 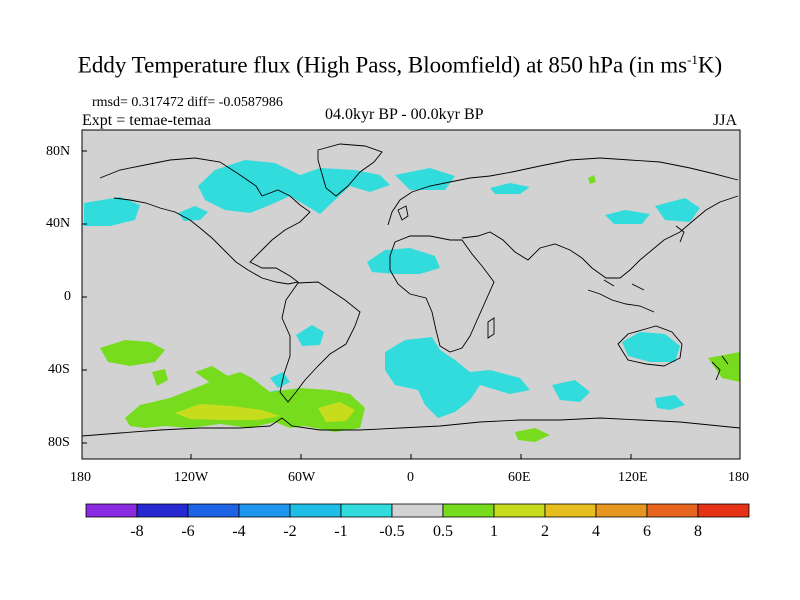 What do you see at coordinates (592, 179) in the screenshot?
I see `green-patch-siberia-small` at bounding box center [592, 179].